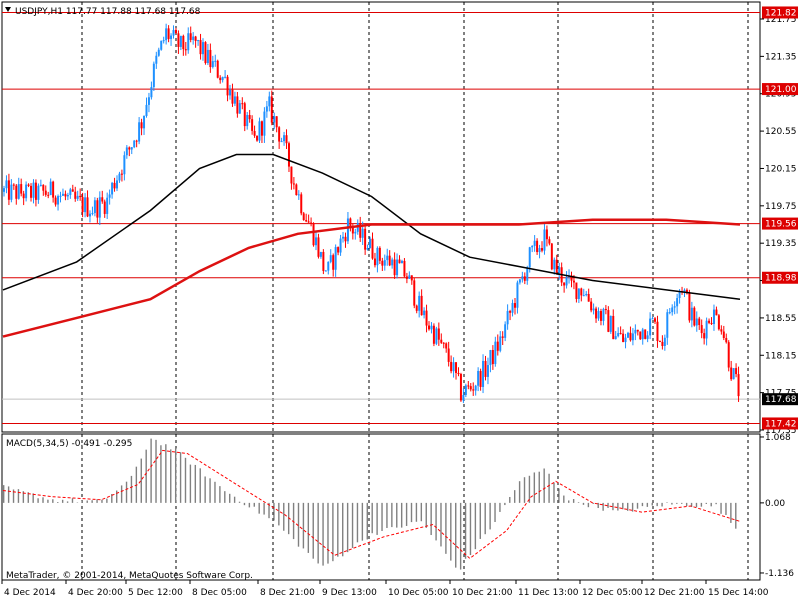 The height and width of the screenshot is (600, 800). What do you see at coordinates (781, 20) in the screenshot?
I see `y-tick-label: 121.75` at bounding box center [781, 20].